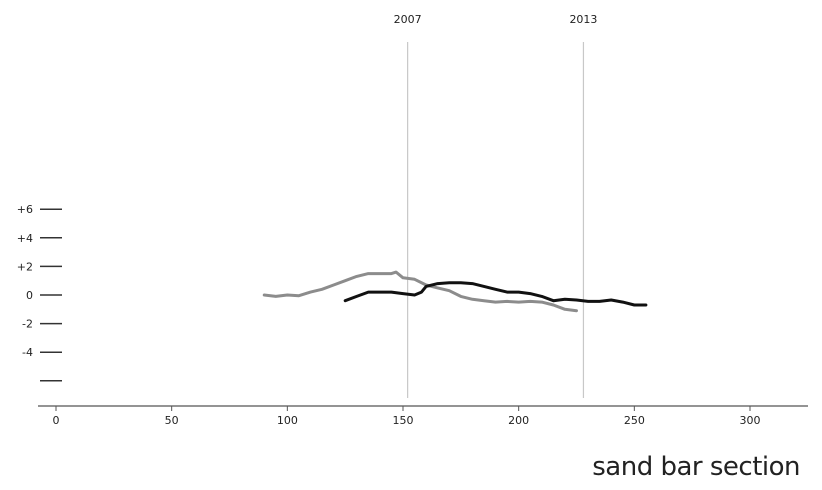  I want to click on x-tick-label: 0, so click(56, 420).